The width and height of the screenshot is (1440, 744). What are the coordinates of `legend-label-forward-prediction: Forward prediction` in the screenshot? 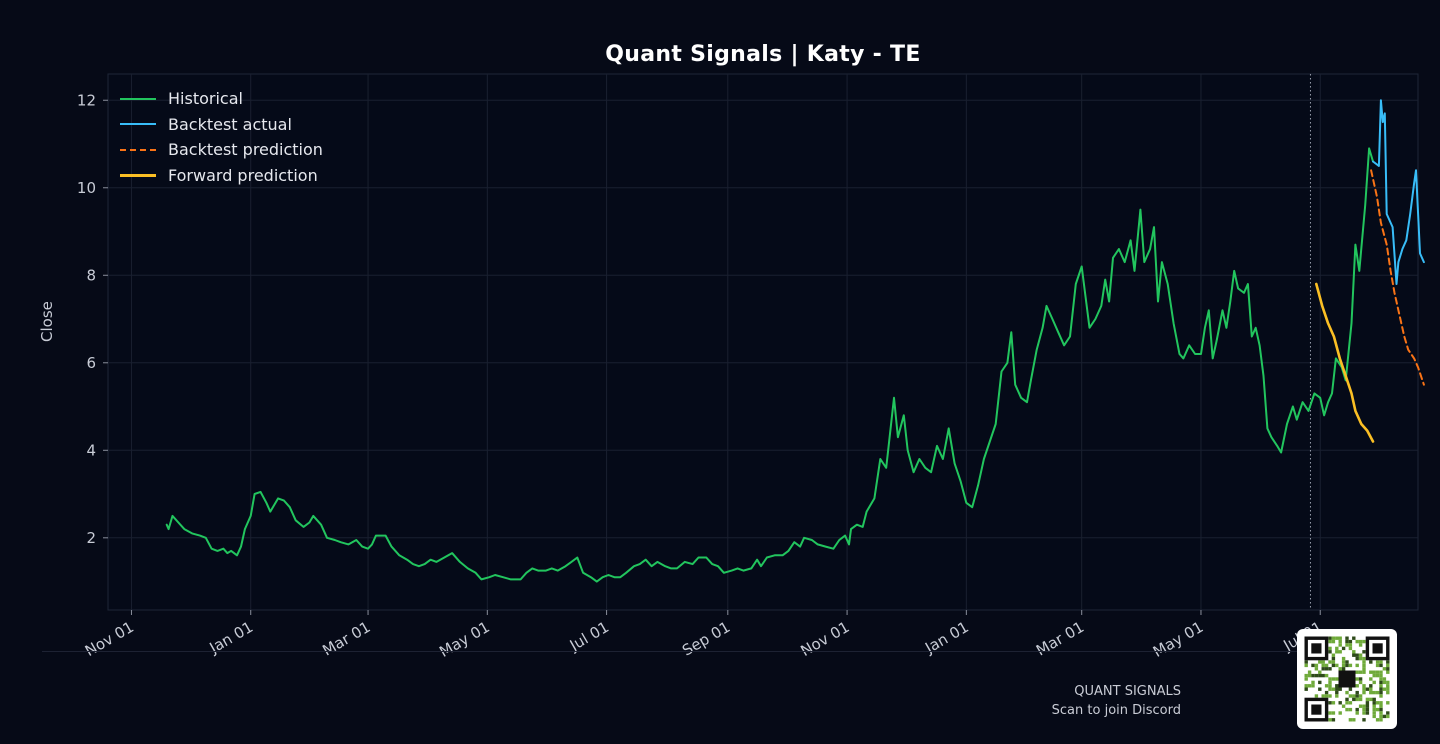 It's located at (243, 175).